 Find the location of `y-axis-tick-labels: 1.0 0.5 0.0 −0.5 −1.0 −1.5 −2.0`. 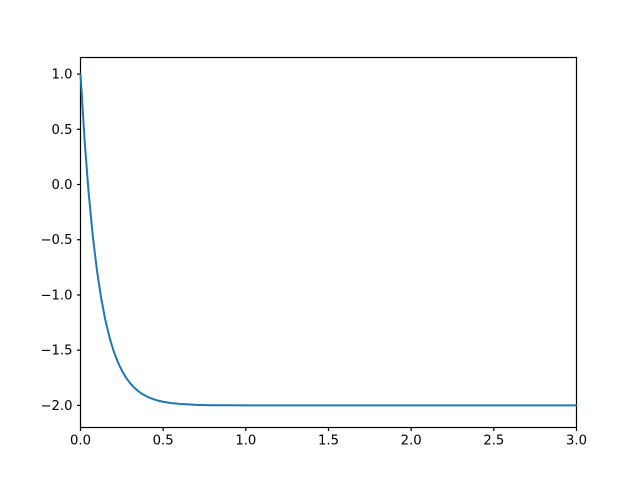

y-axis-tick-labels: 1.0 0.5 0.0 −0.5 −1.0 −1.5 −2.0 is located at coordinates (56, 241).